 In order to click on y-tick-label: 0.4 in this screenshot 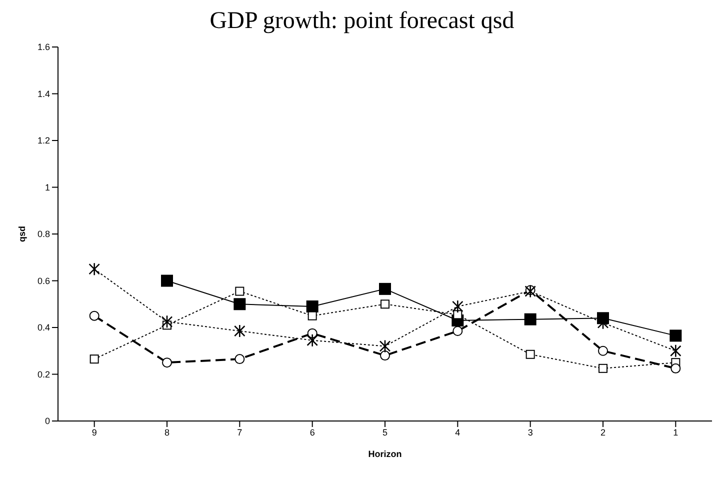, I will do `click(43, 327)`.